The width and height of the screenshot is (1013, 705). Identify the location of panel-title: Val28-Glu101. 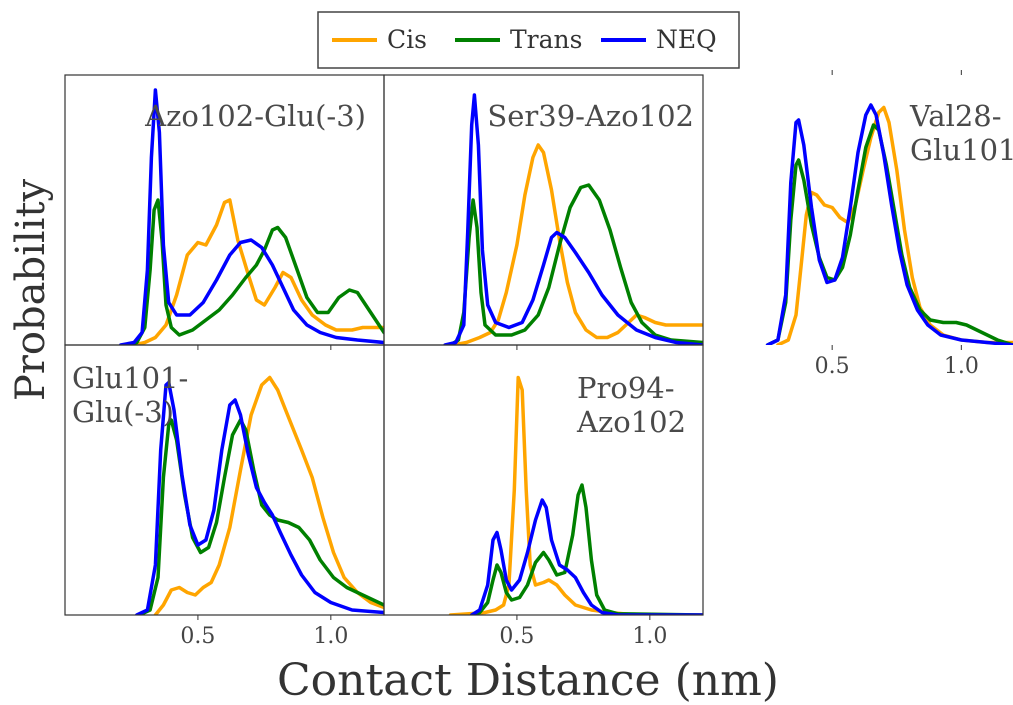
(961, 133).